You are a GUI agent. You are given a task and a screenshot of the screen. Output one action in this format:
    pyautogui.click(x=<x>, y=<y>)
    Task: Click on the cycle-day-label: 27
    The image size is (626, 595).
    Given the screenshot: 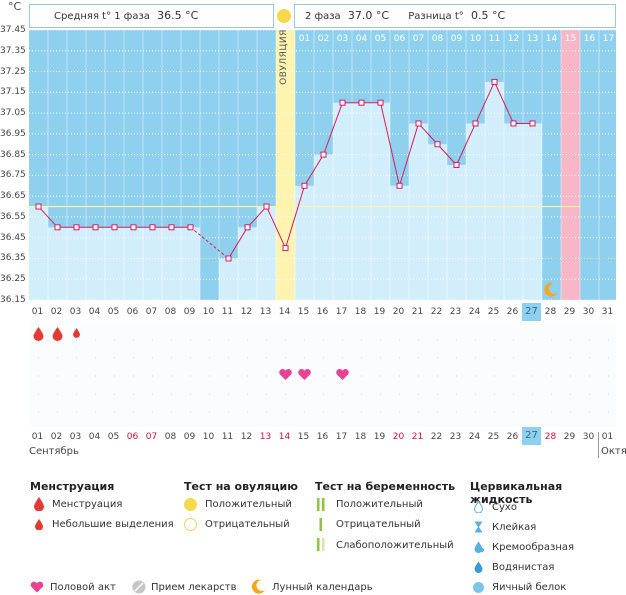 What is the action you would take?
    pyautogui.click(x=531, y=312)
    